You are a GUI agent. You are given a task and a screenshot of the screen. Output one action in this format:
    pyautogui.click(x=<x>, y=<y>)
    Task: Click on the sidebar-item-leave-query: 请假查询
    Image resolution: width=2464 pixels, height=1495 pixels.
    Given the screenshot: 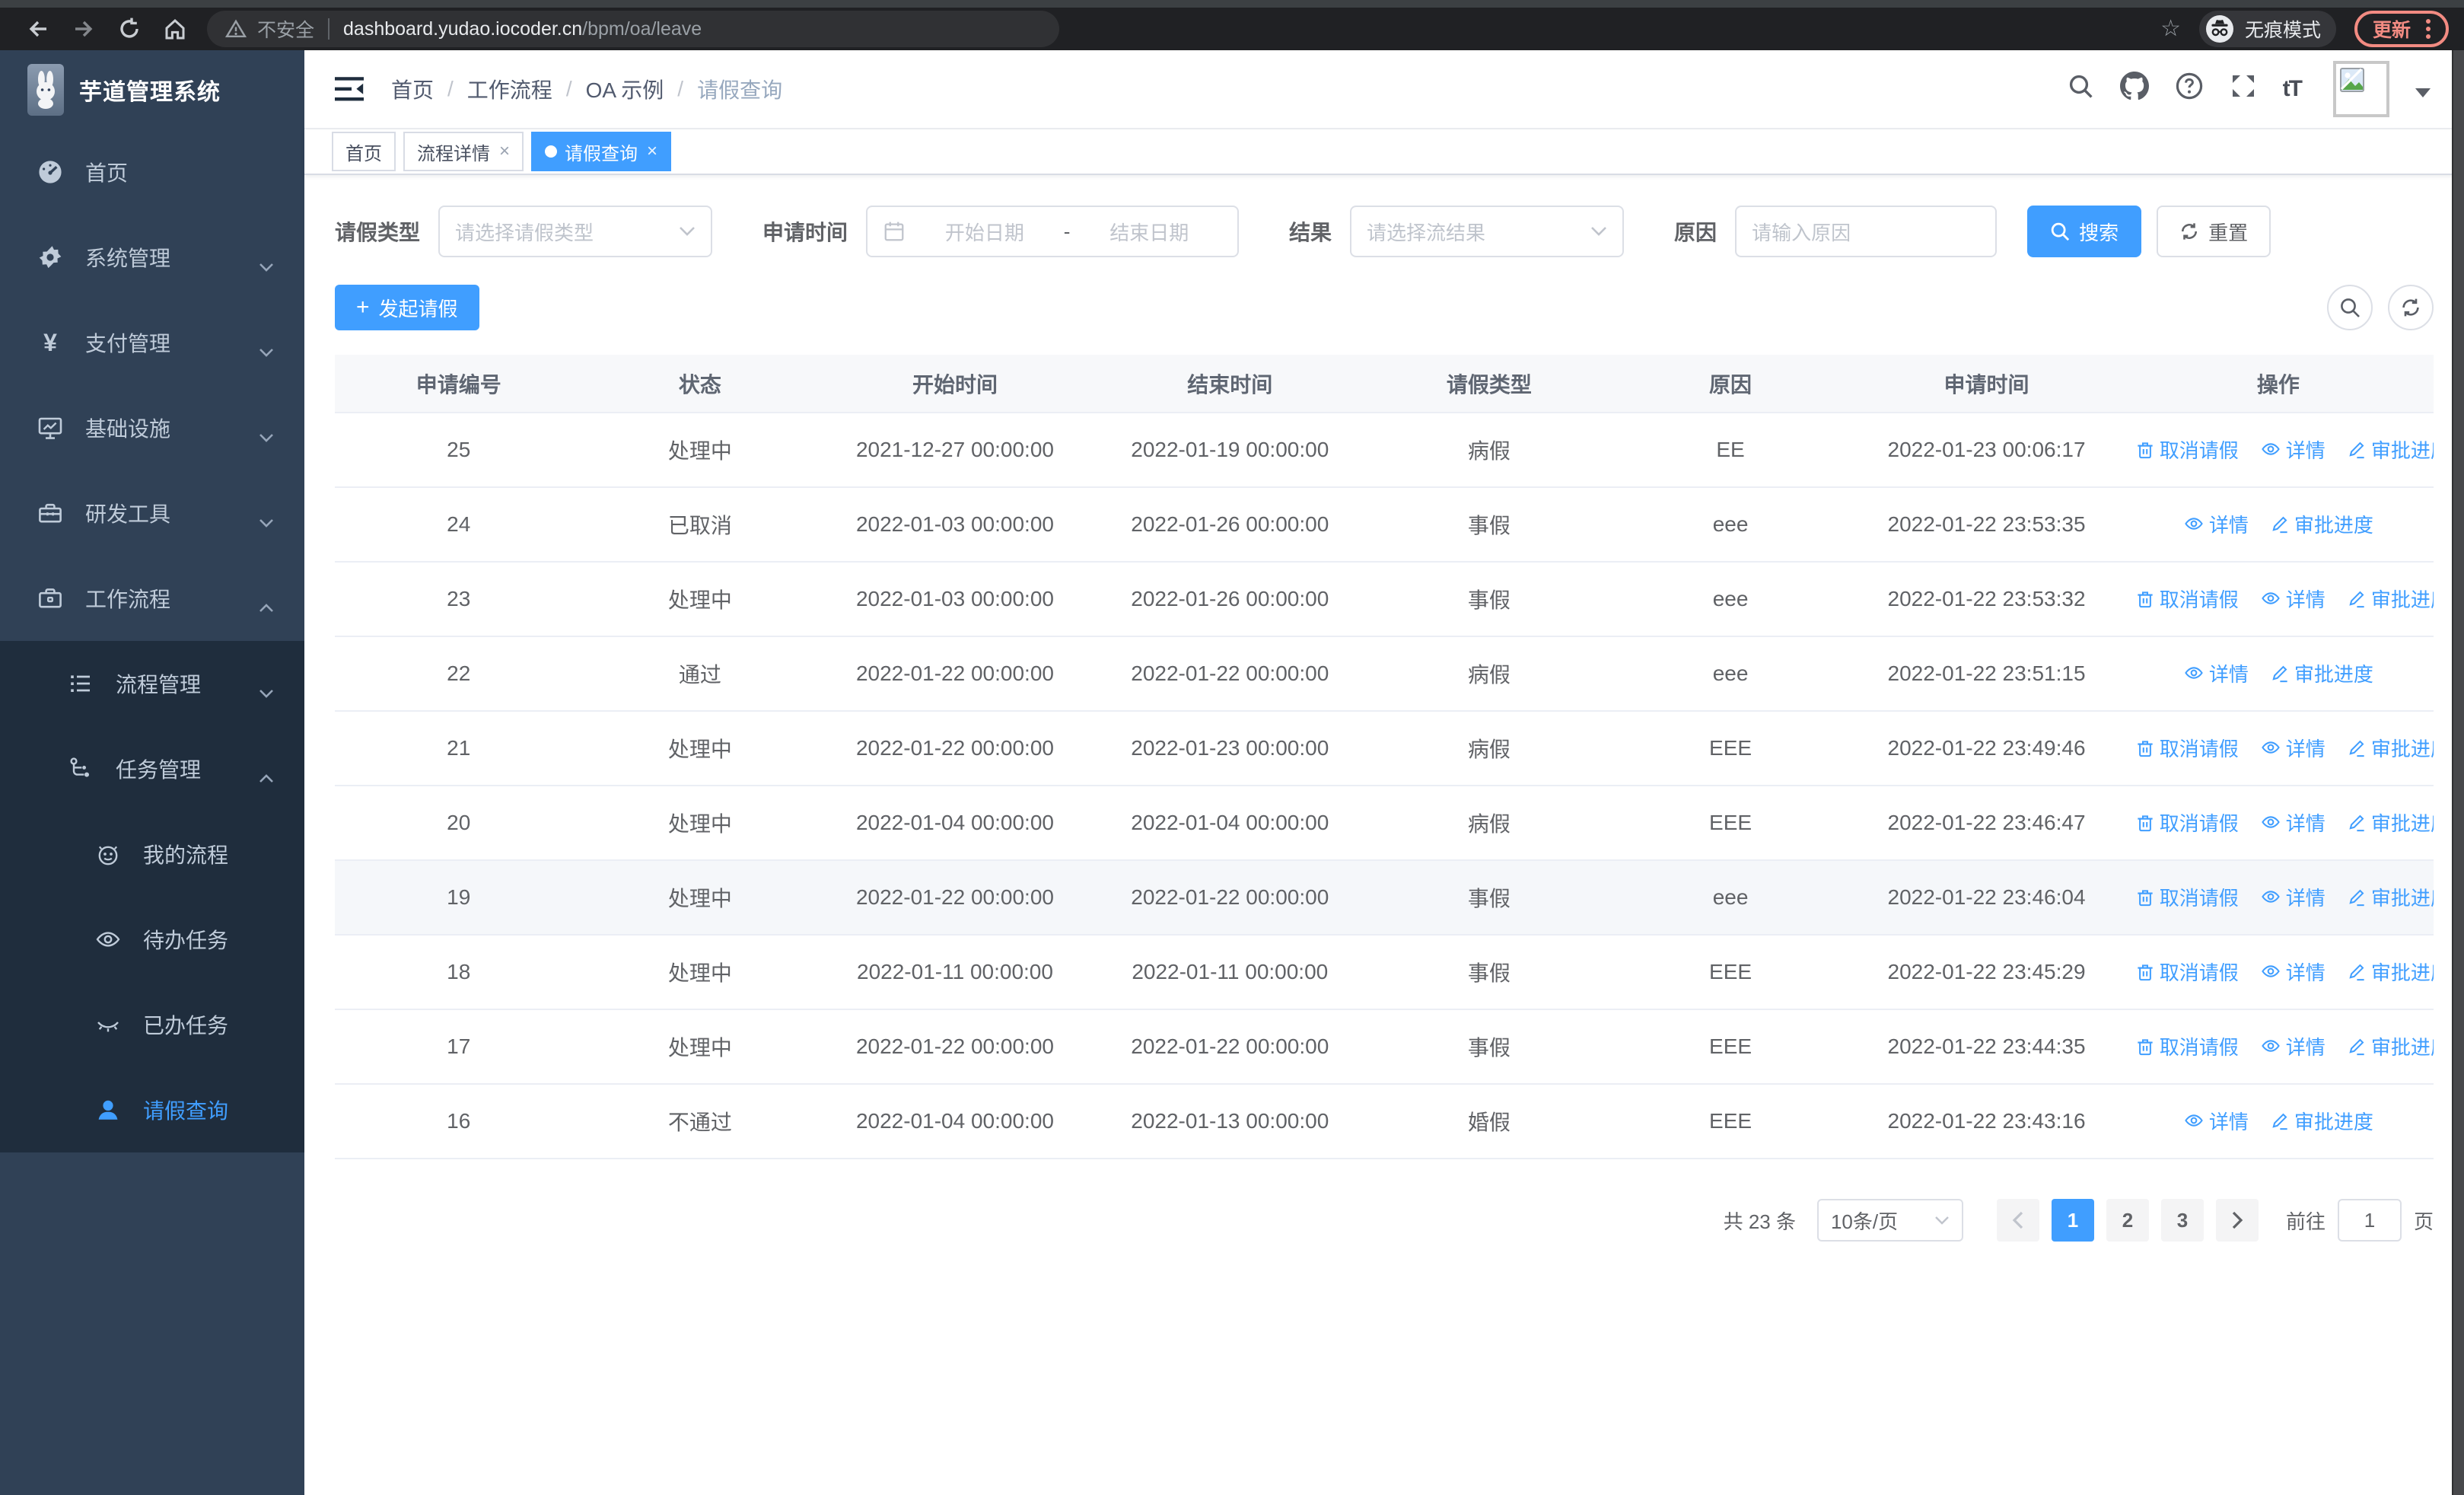 What is the action you would take?
    pyautogui.click(x=152, y=1110)
    